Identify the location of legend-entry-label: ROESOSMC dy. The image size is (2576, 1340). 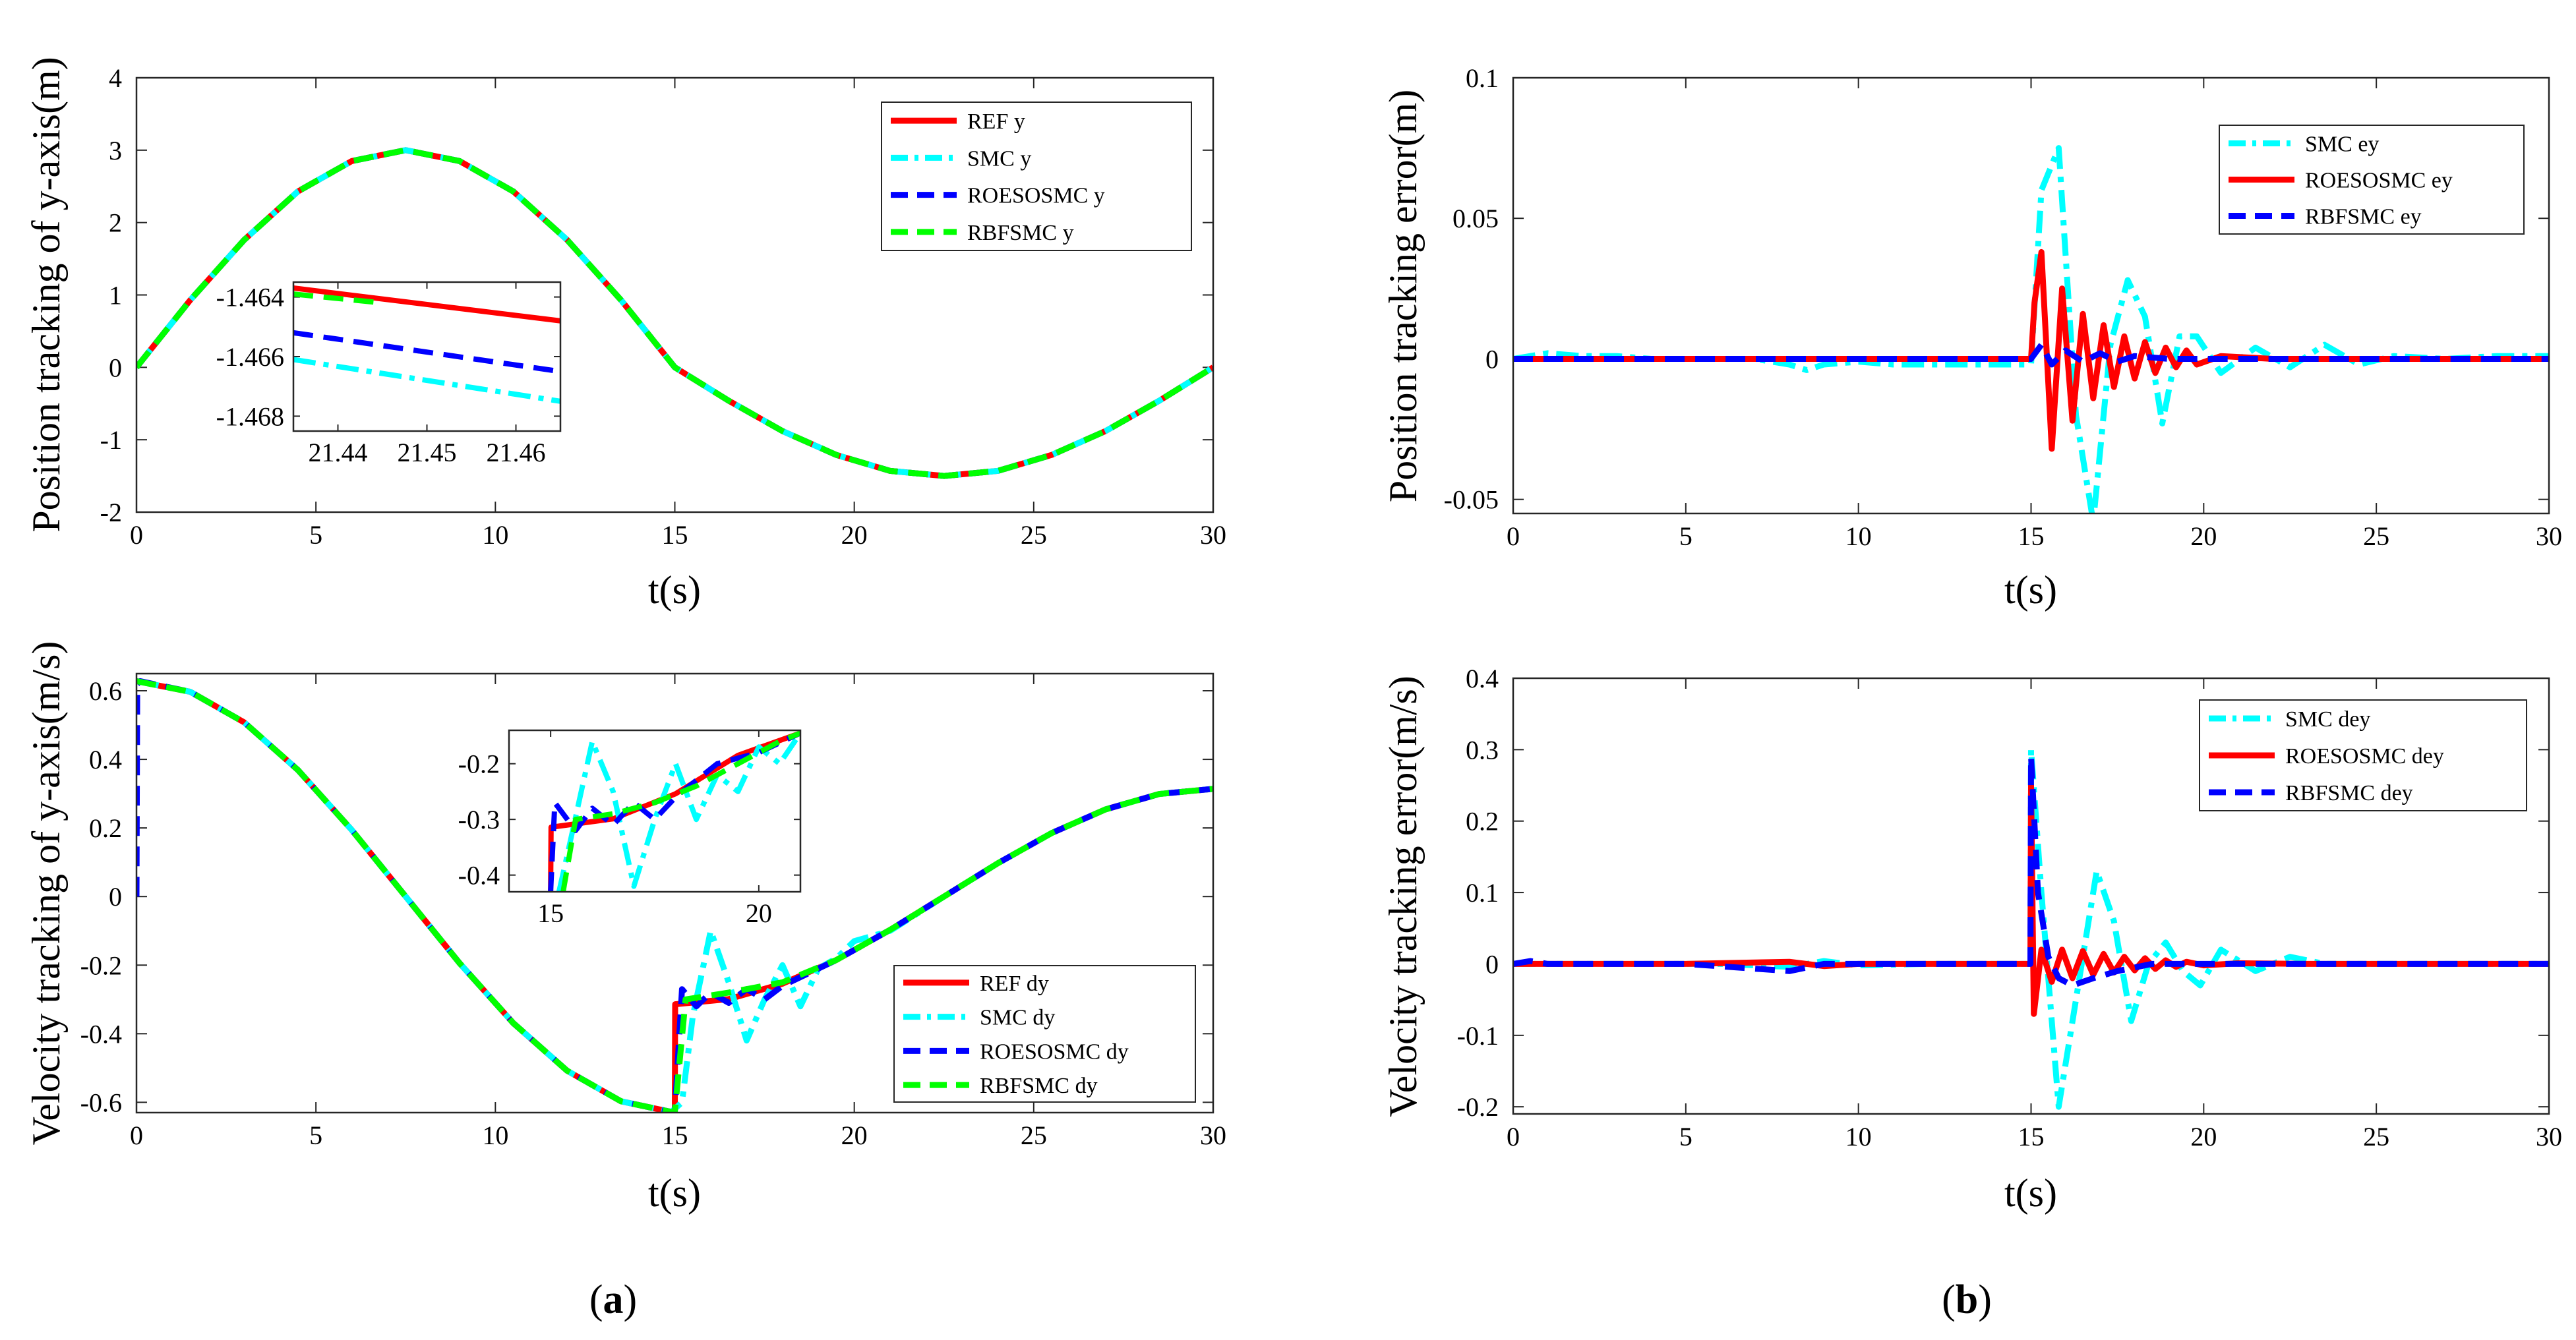
(1054, 1051).